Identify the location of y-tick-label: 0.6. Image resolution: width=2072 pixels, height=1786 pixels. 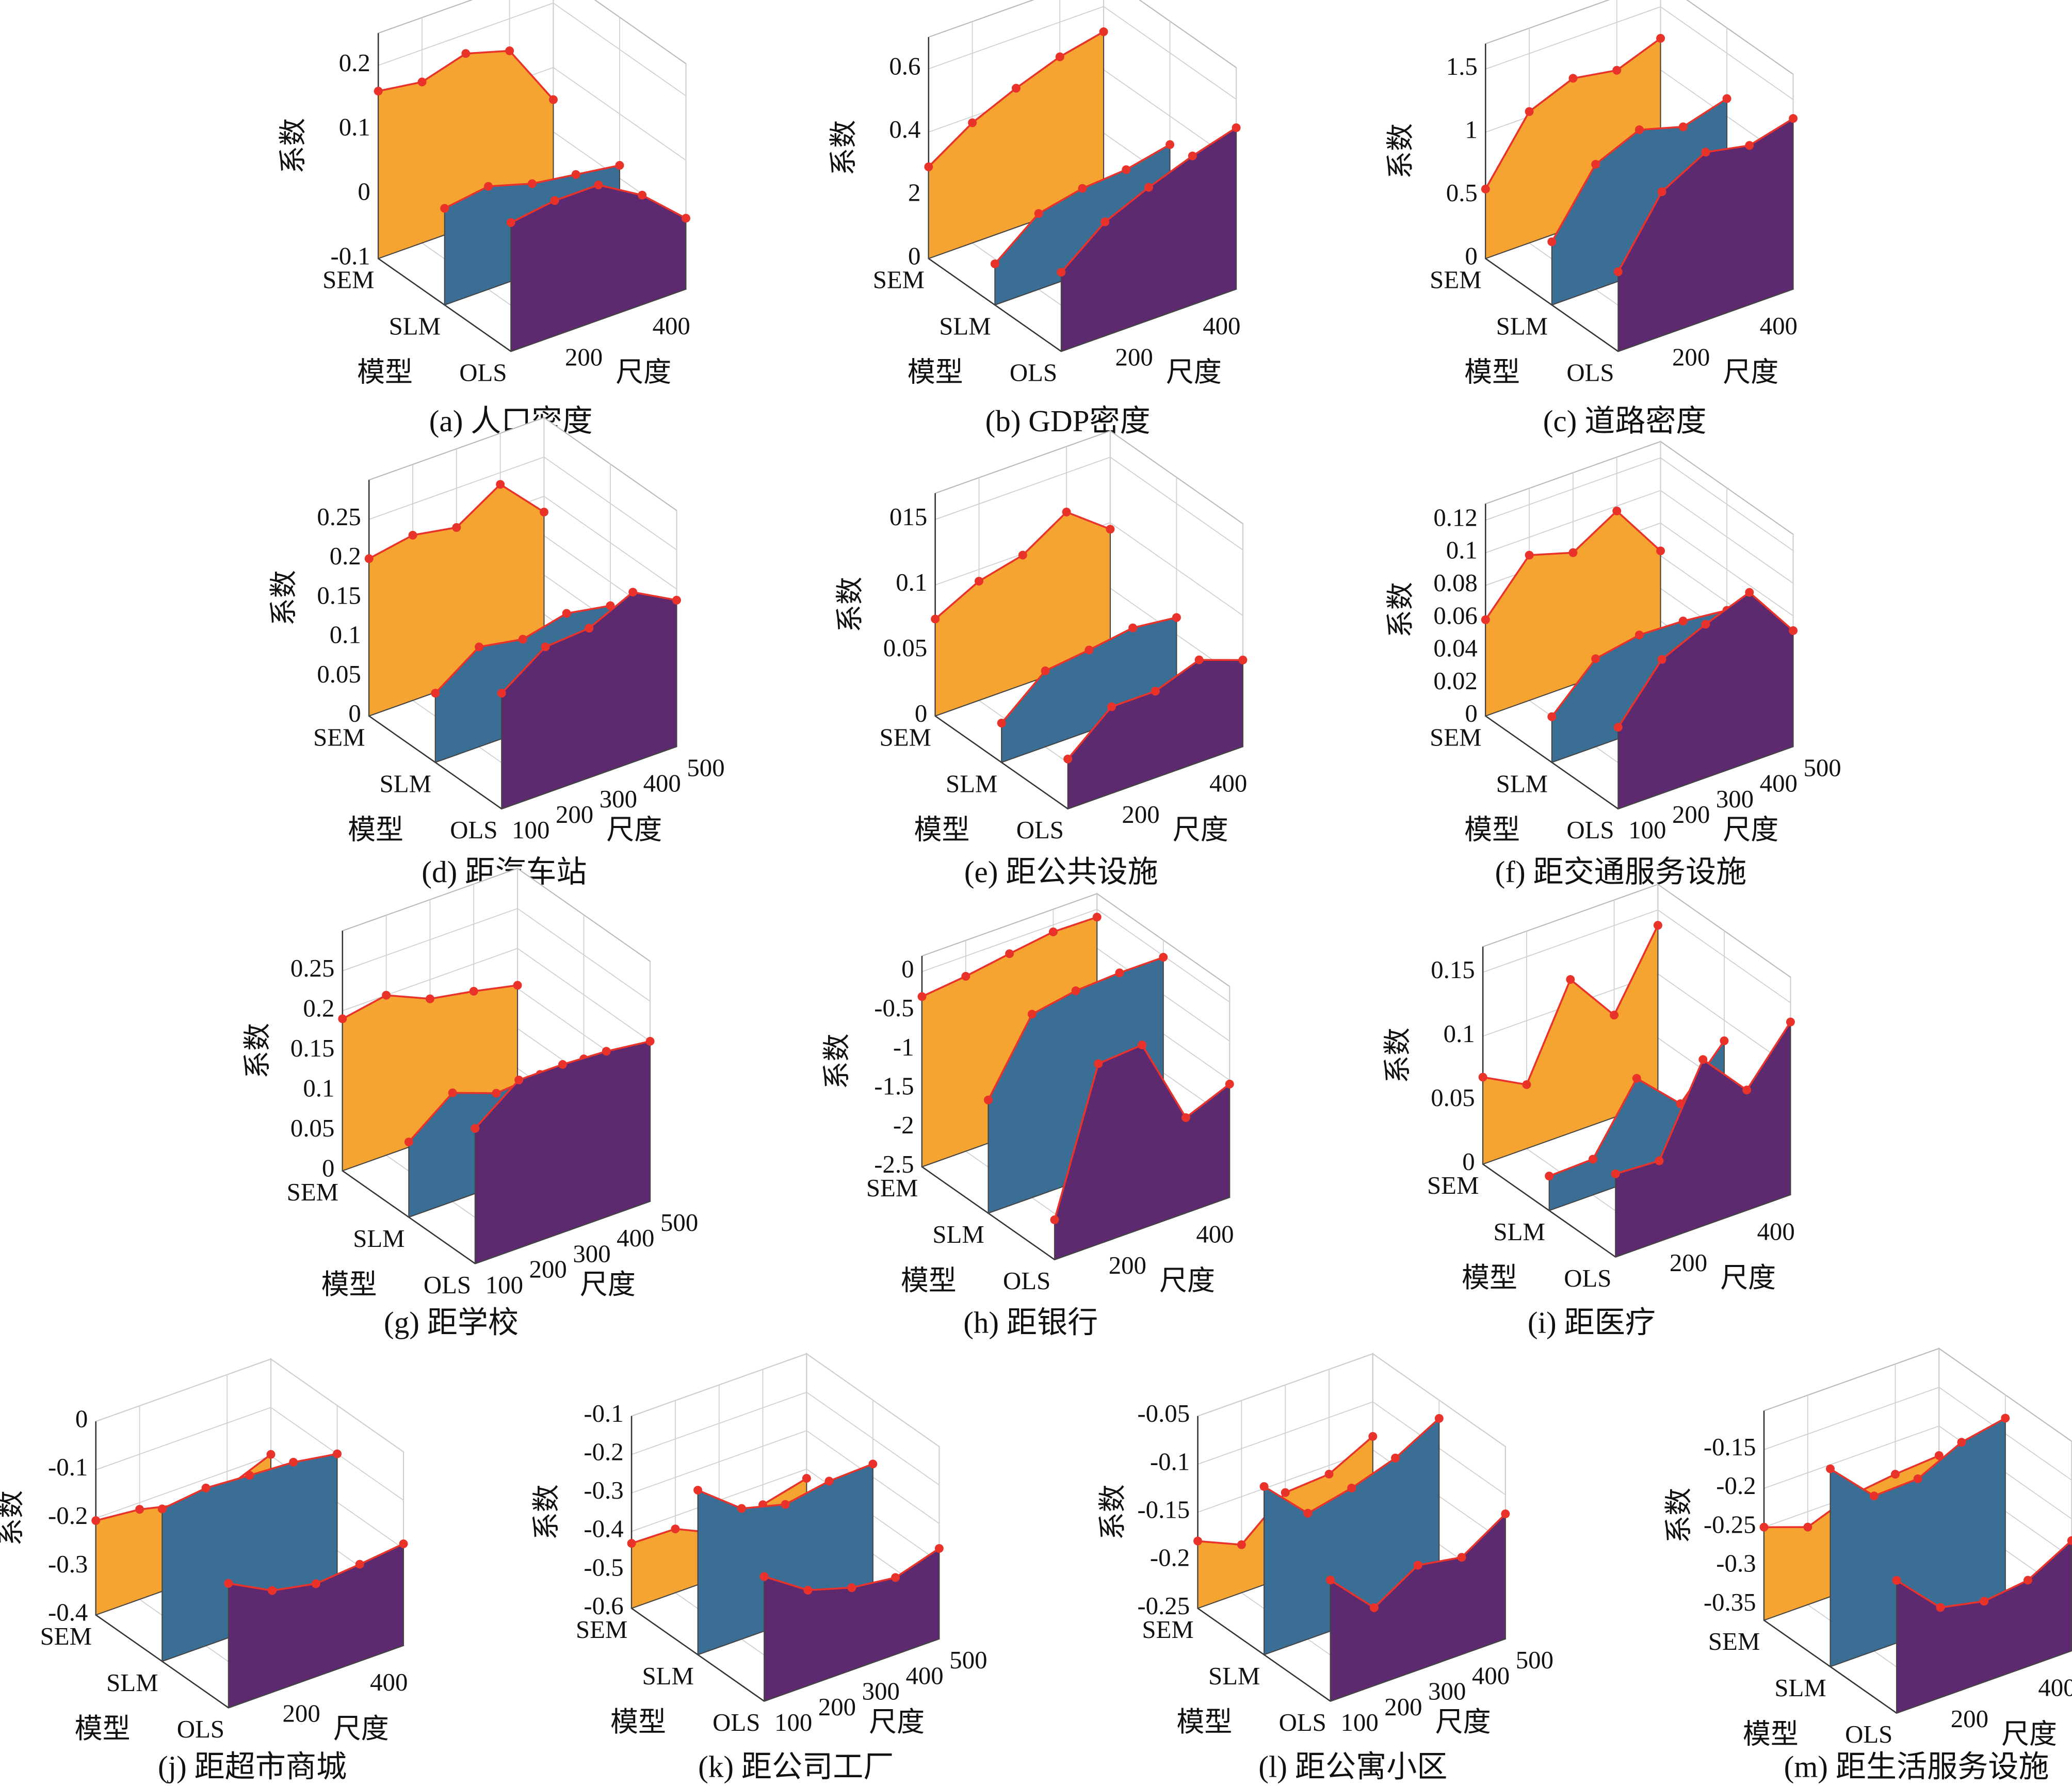
(904, 66).